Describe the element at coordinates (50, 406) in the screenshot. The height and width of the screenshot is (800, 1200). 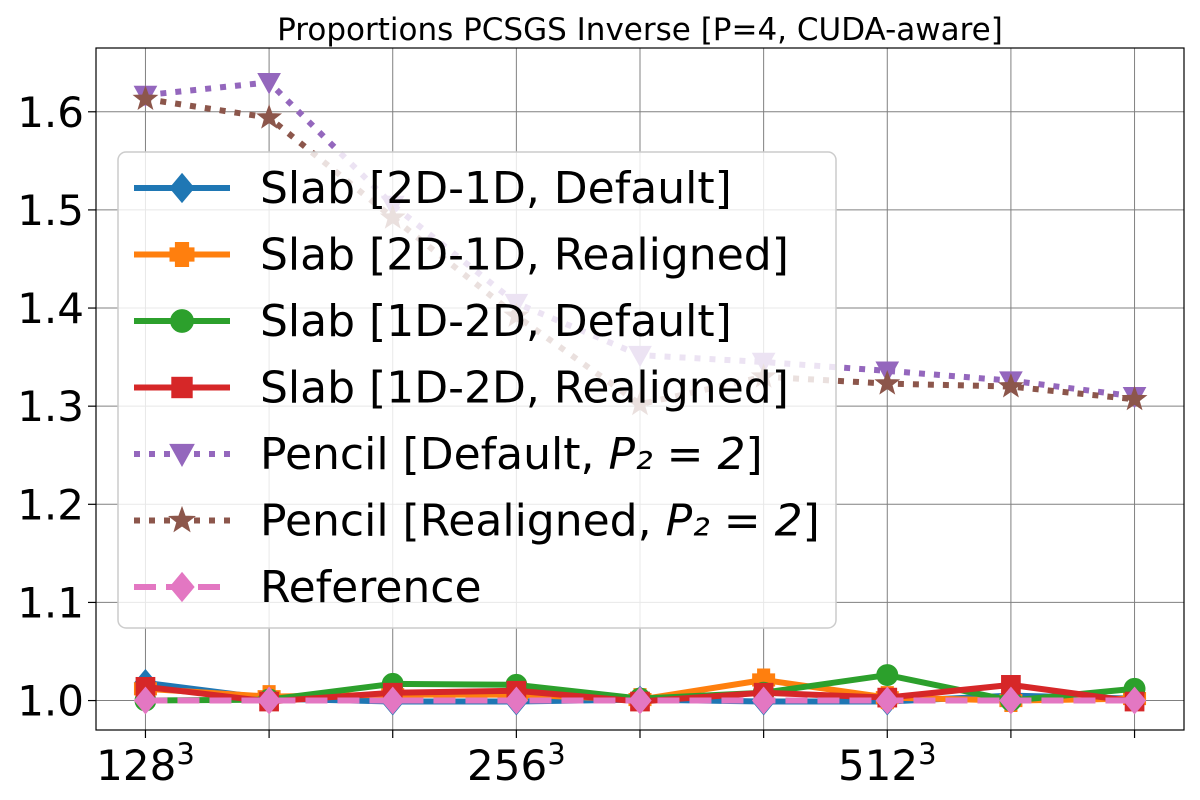
I see `y-tick-label: 1.3` at that location.